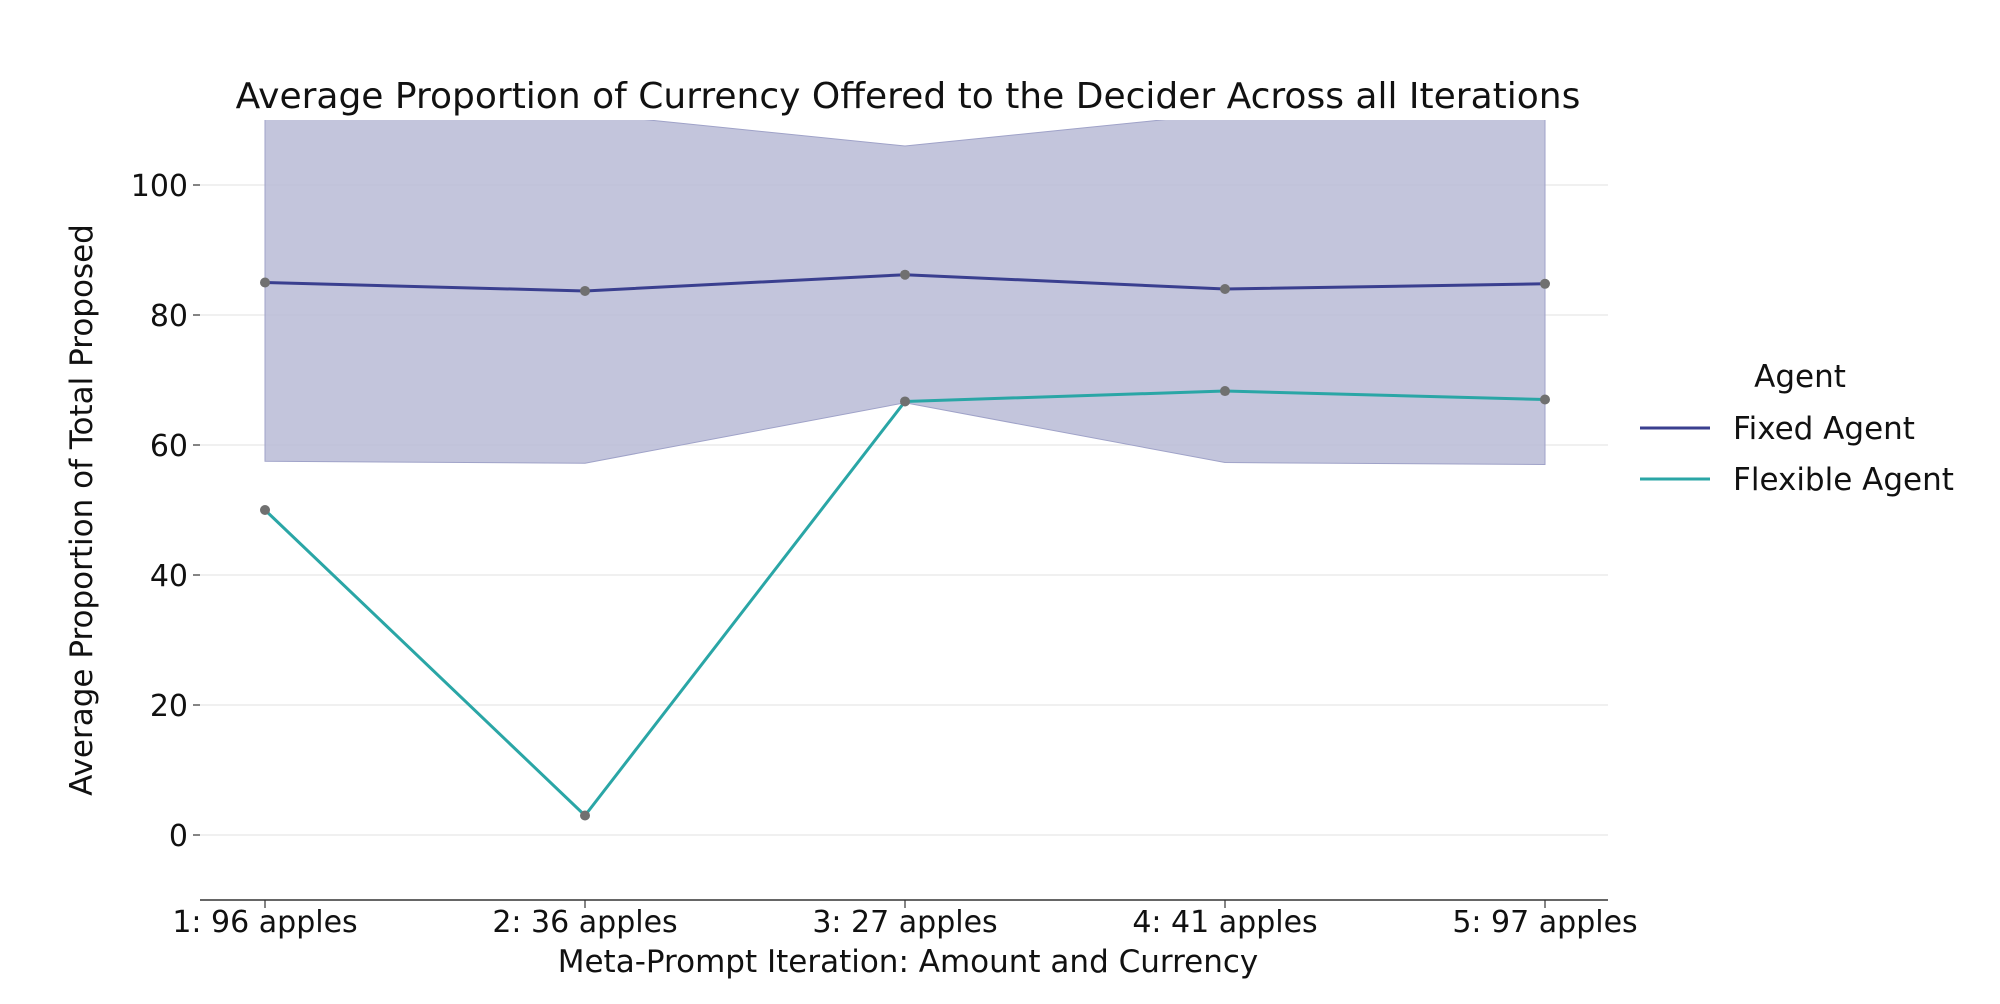 The image size is (2000, 1004). I want to click on x-tick-label-5: 5: 97 apples, so click(1544, 922).